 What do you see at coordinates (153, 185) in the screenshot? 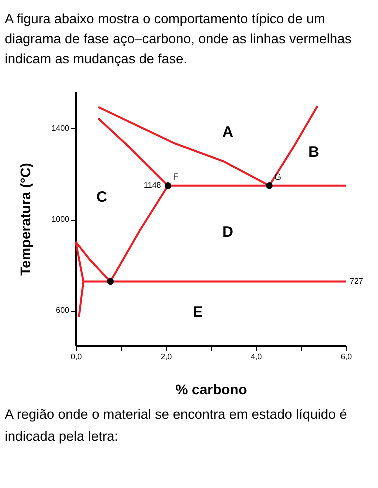
I see `annotation: 1148` at bounding box center [153, 185].